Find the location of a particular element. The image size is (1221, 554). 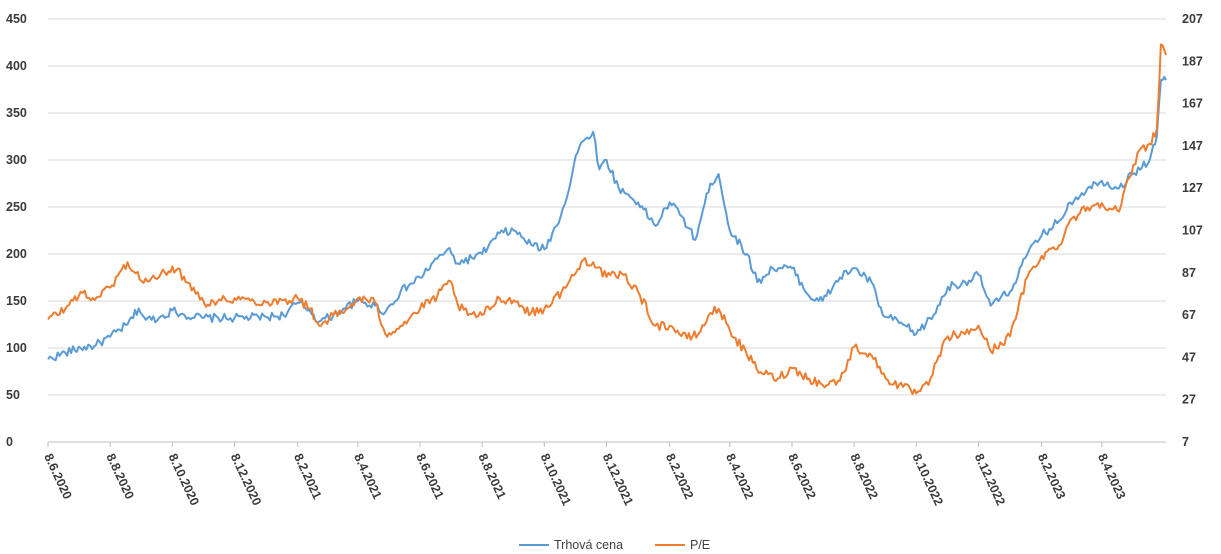

legend-label: Trhová cena is located at coordinates (588, 545).